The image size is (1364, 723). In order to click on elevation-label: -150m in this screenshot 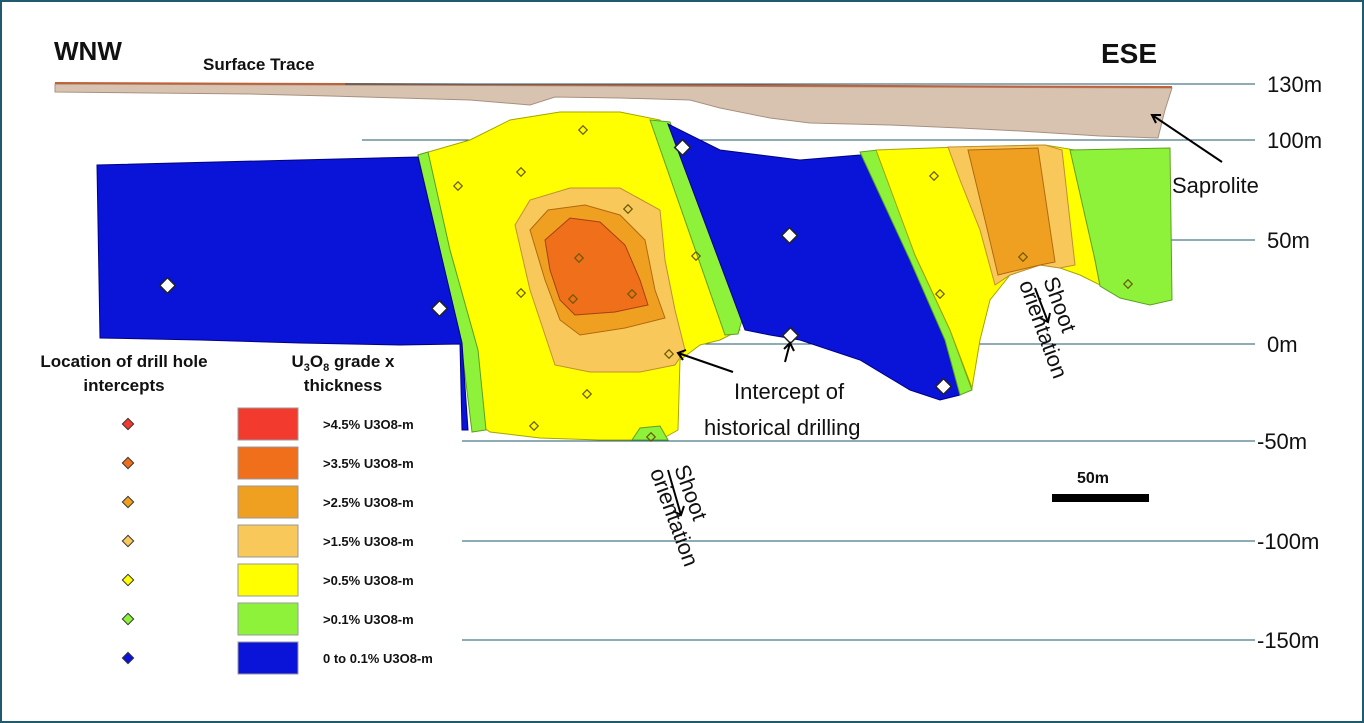, I will do `click(1288, 640)`.